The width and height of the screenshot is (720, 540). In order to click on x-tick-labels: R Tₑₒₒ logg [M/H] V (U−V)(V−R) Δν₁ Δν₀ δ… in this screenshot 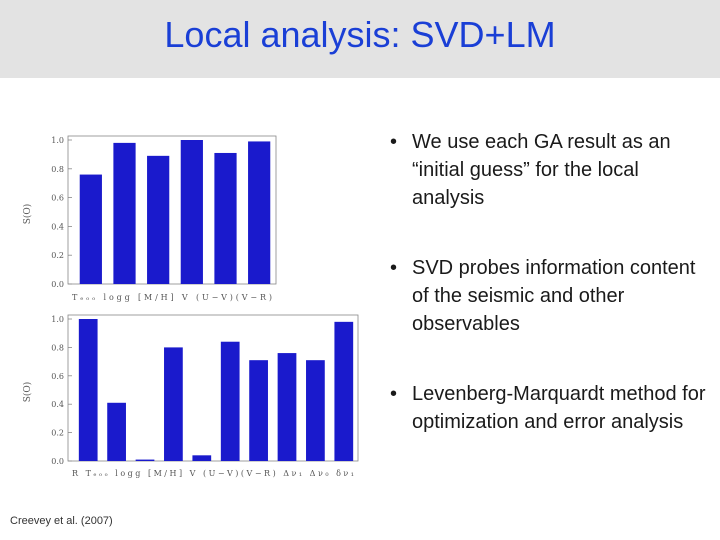, I will do `click(213, 473)`.